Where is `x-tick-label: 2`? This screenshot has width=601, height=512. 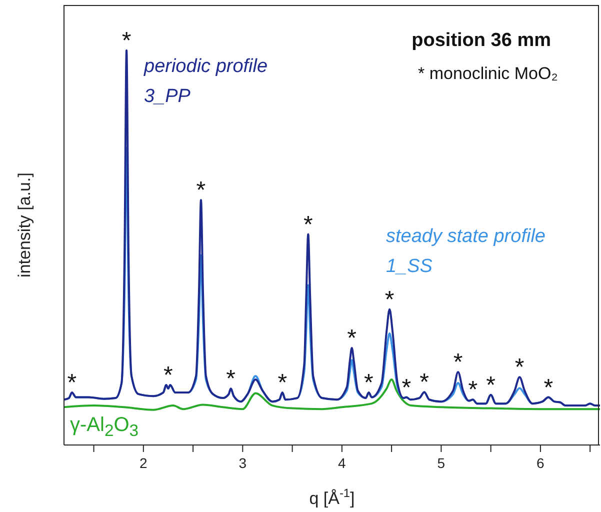 x-tick-label: 2 is located at coordinates (144, 462).